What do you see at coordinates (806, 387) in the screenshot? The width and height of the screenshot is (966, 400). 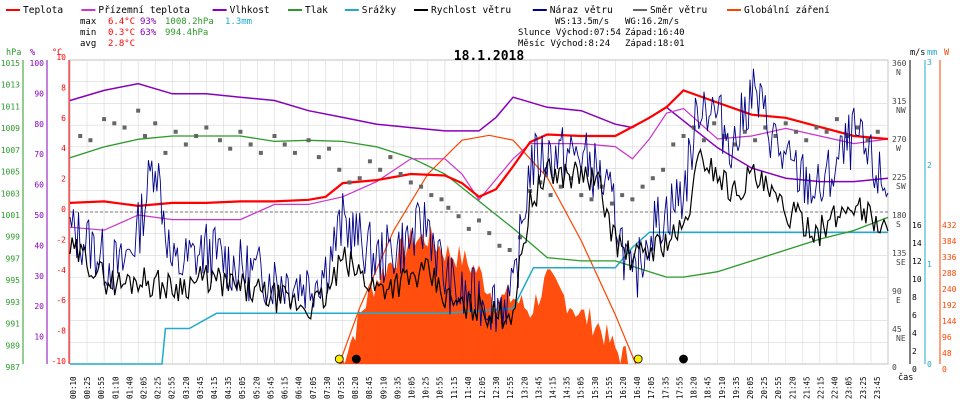 I see `x-tick-label: 21:45` at bounding box center [806, 387].